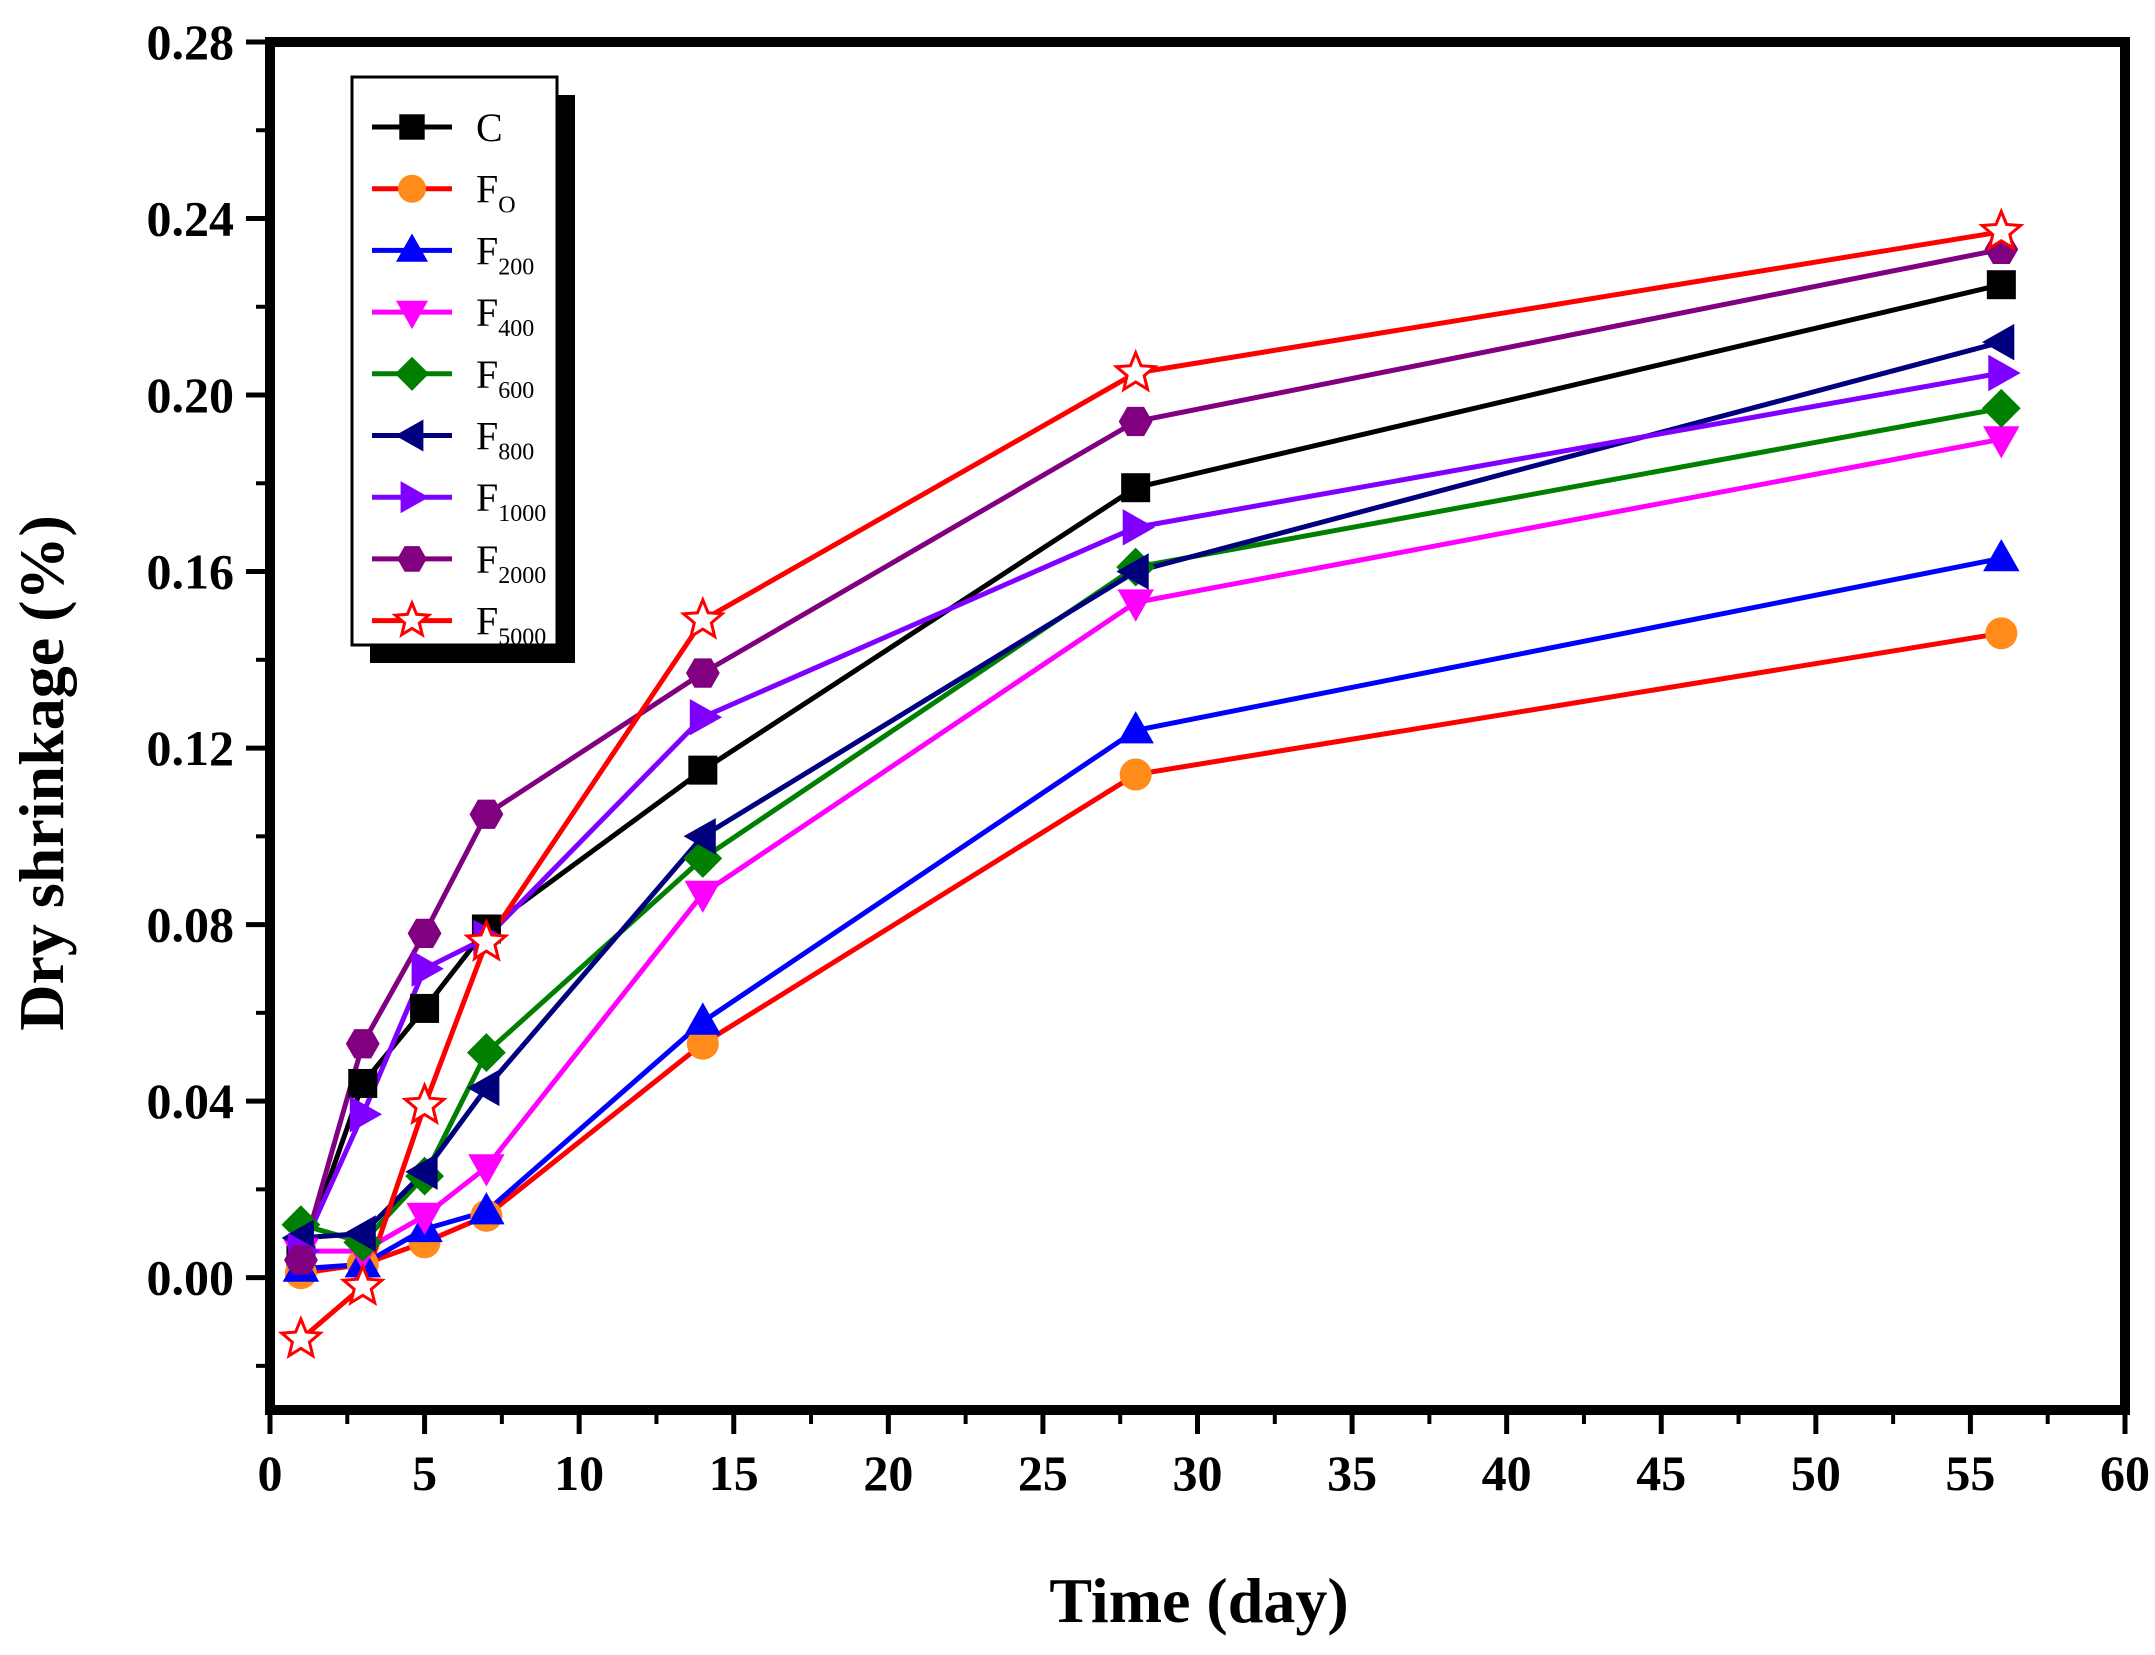  I want to click on y-tick-label: 0.04, so click(191, 1101).